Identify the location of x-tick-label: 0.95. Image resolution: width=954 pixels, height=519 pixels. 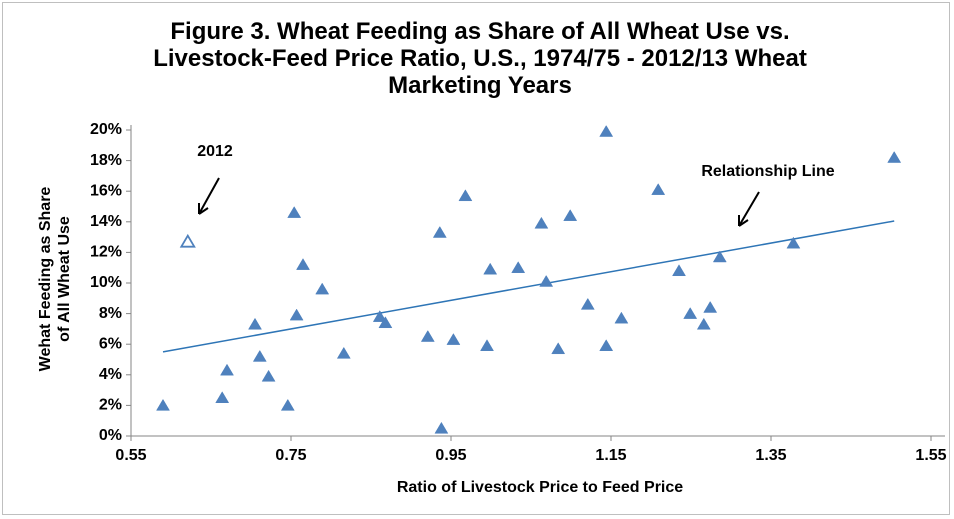
(450, 455).